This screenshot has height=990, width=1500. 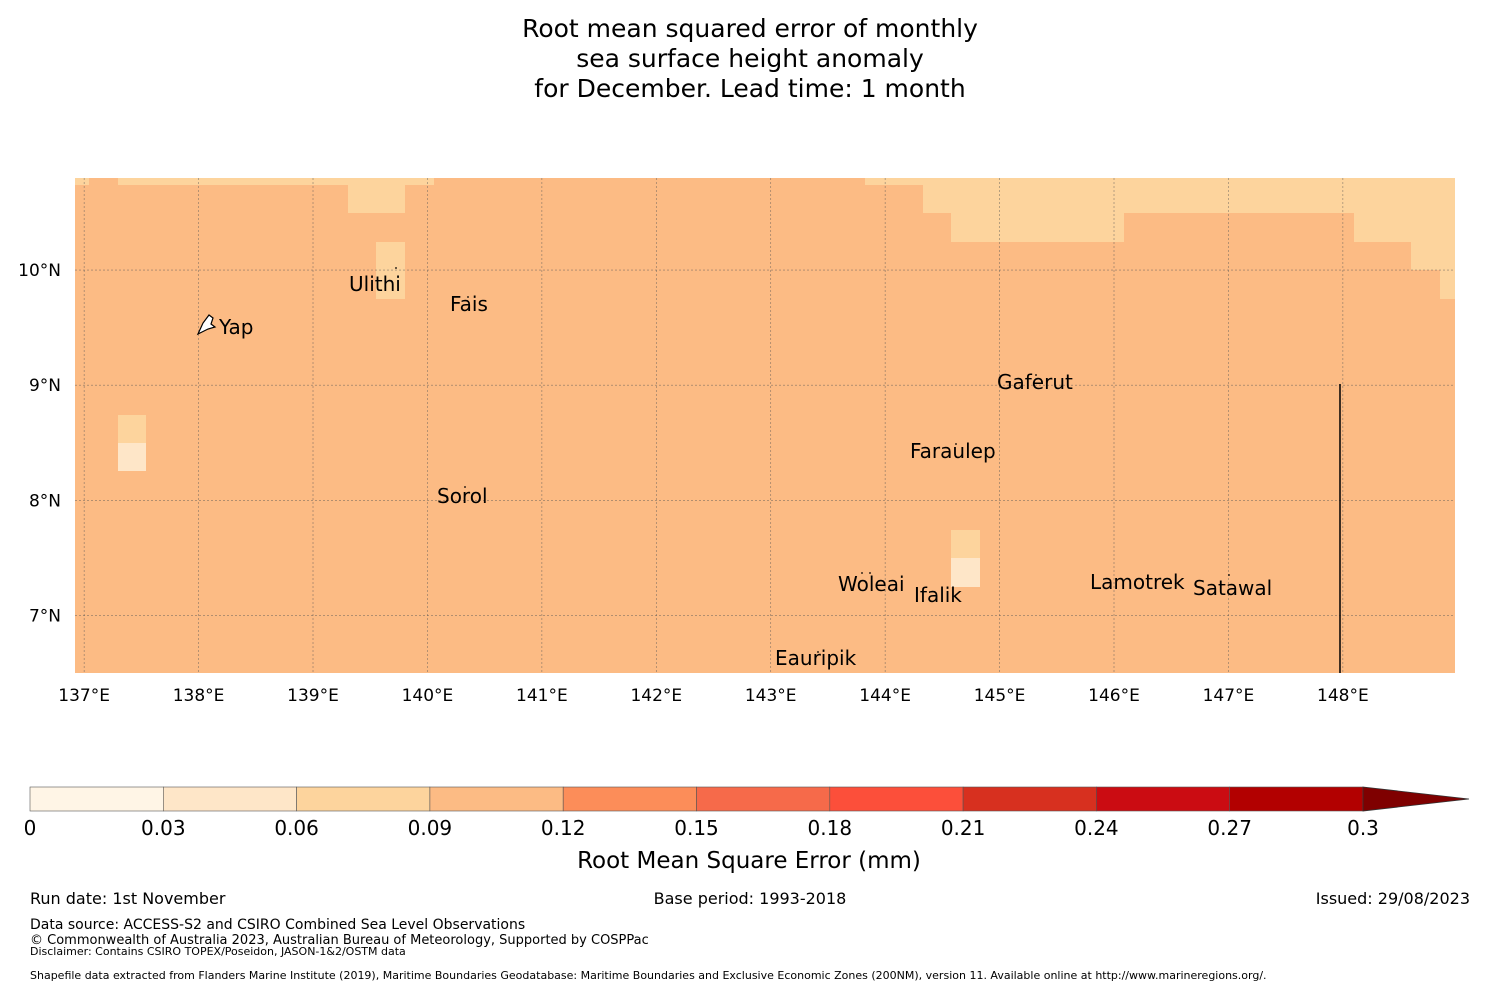 I want to click on lon-tick-label: 141°E, so click(x=542, y=696).